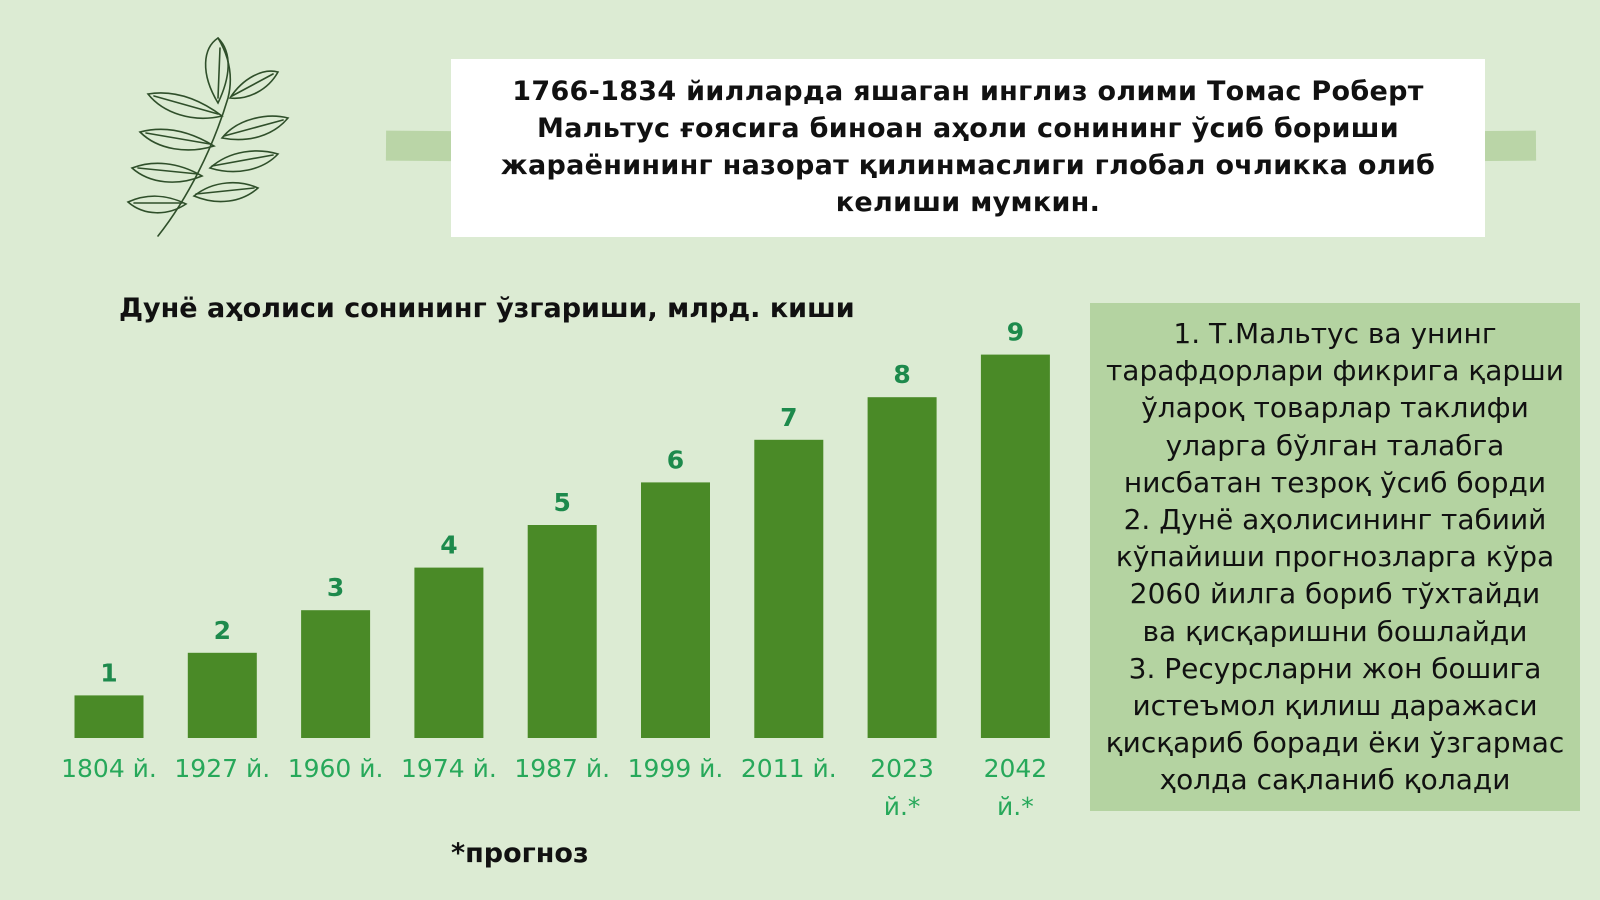  What do you see at coordinates (1335, 594) in the screenshot?
I see `info-line: 2060 йилга бориб тўхтайди` at bounding box center [1335, 594].